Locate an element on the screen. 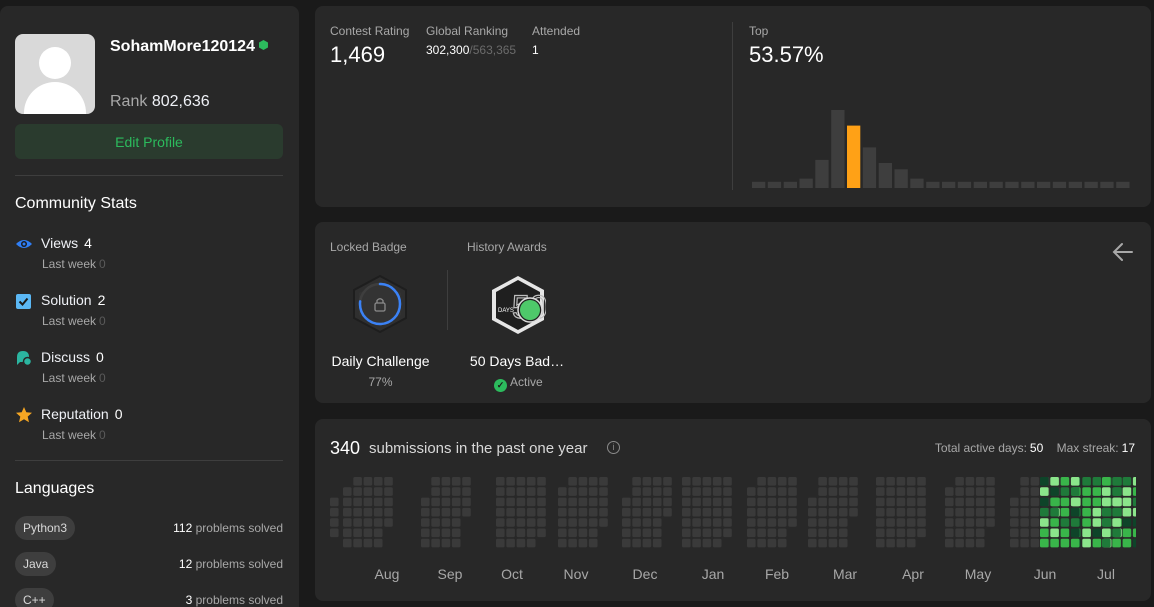  rating-distribution-histogram is located at coordinates (942, 127).